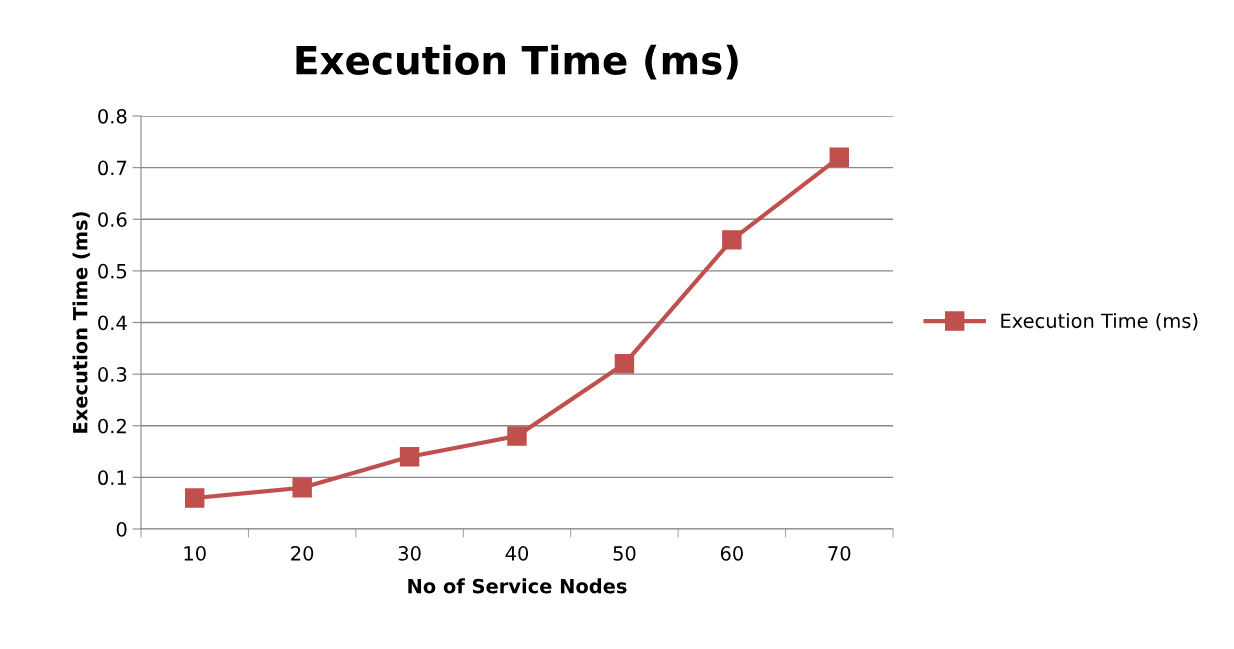 The height and width of the screenshot is (649, 1234). Describe the element at coordinates (112, 478) in the screenshot. I see `y-tick-label: 0.1` at that location.